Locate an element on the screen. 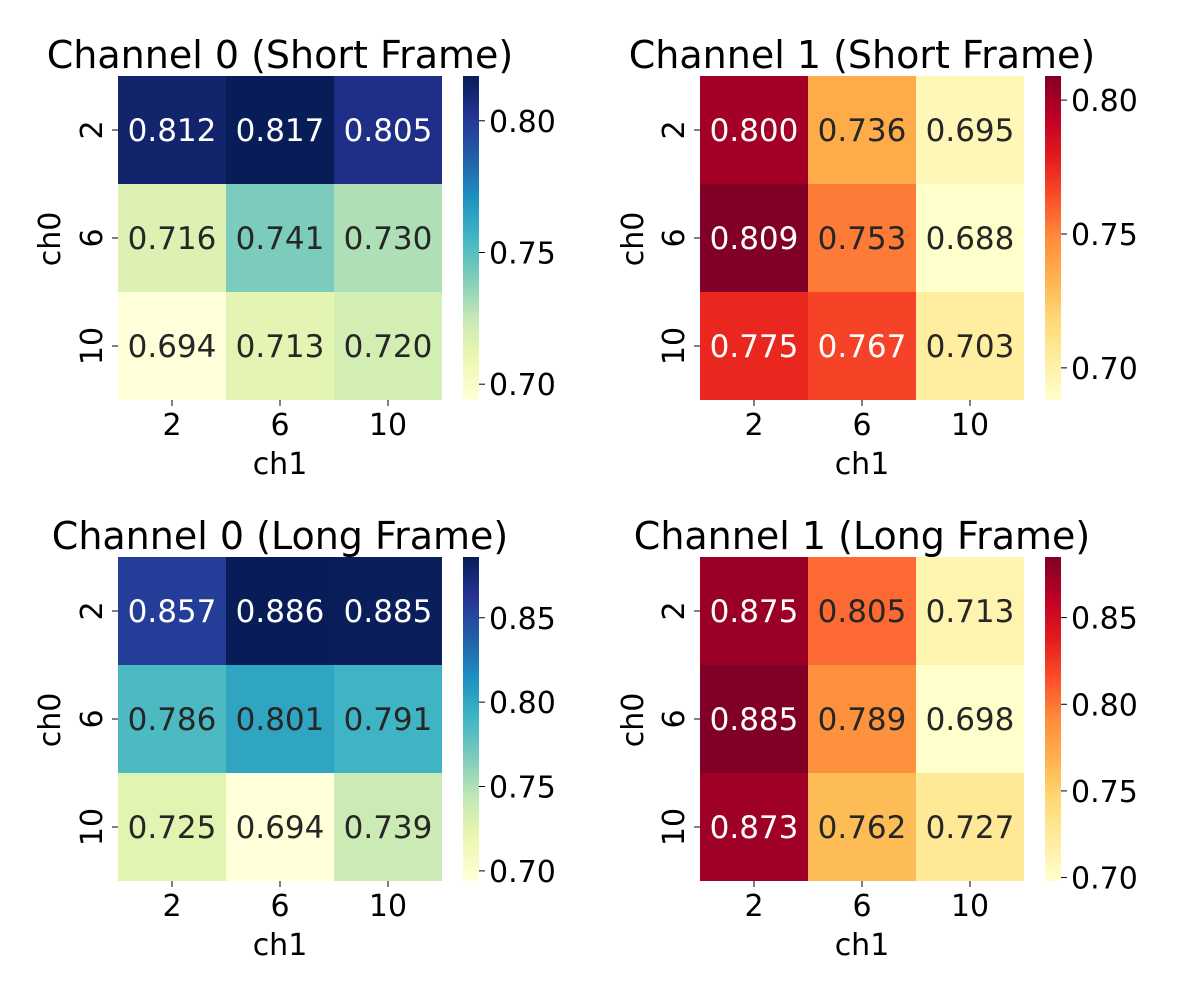 The width and height of the screenshot is (1200, 1000). cell-value-label: 0.873 is located at coordinates (754, 828).